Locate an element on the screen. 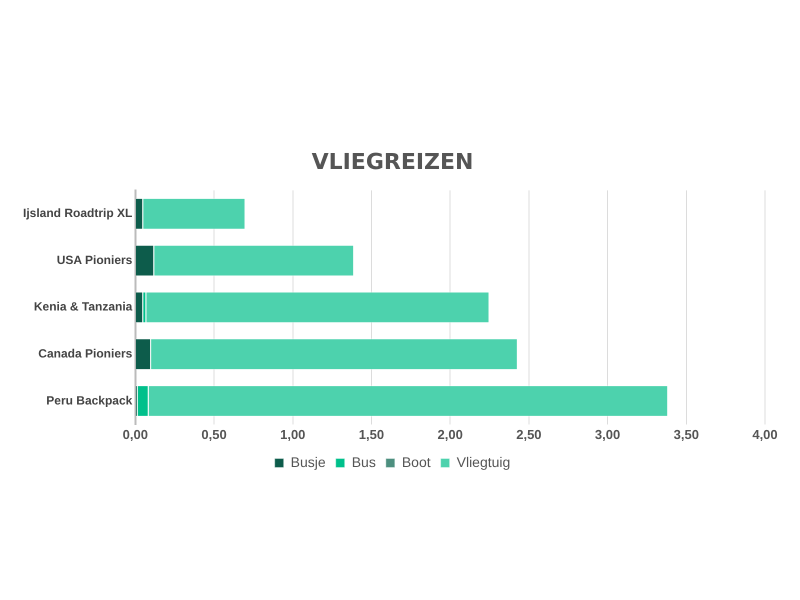  y-tick-label: Peru Backpack is located at coordinates (89, 400).